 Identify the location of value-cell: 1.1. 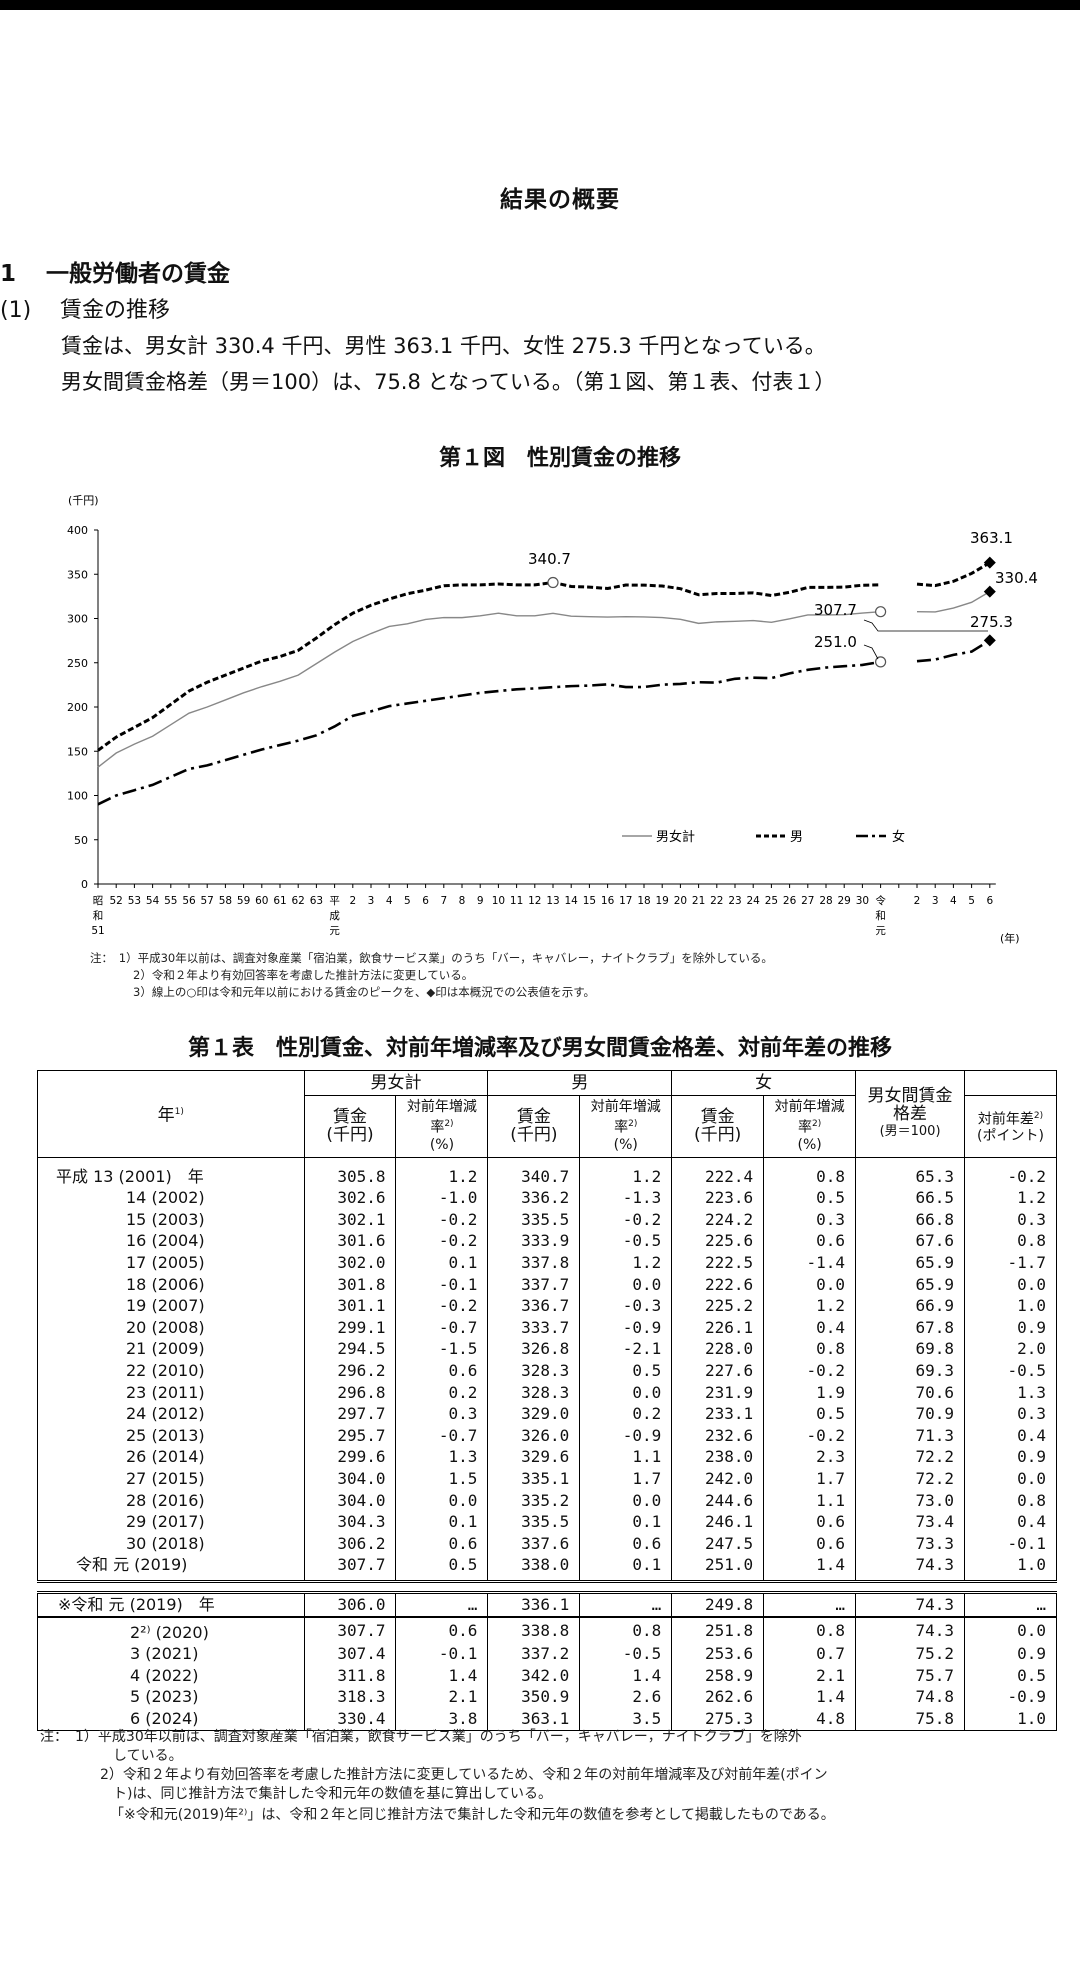
(810, 1500).